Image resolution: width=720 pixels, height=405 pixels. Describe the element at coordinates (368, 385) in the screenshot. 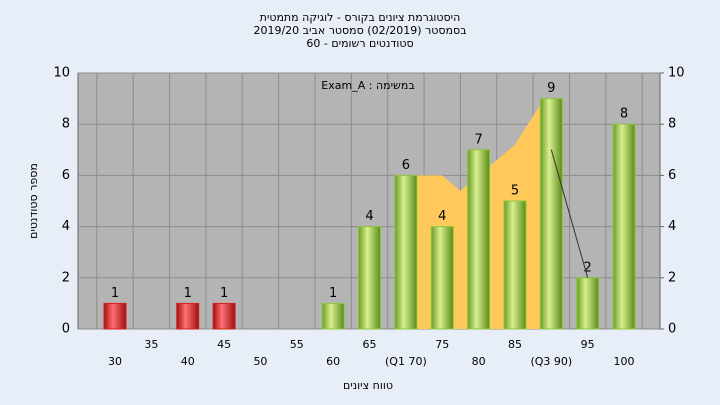

I see `x-axis-label: טווח ציונים` at that location.